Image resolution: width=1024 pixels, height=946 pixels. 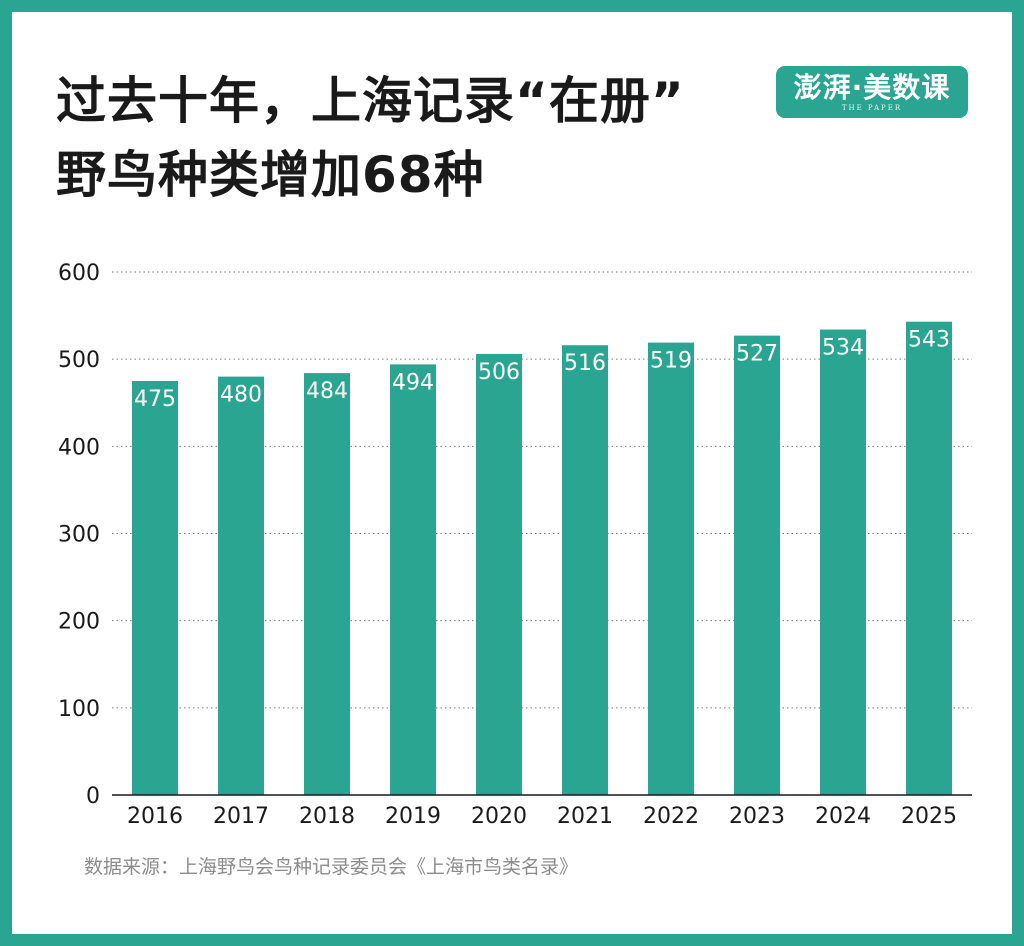 What do you see at coordinates (585, 816) in the screenshot?
I see `x-tick-label-2021: 2021` at bounding box center [585, 816].